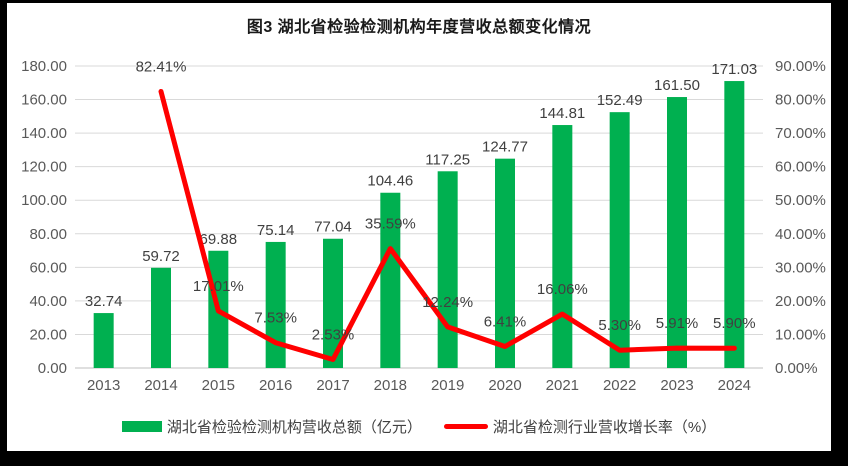 This screenshot has width=848, height=466. Describe the element at coordinates (604, 427) in the screenshot. I see `legend-label-growth: 湖北省检测行业营收增长率（%）` at that location.